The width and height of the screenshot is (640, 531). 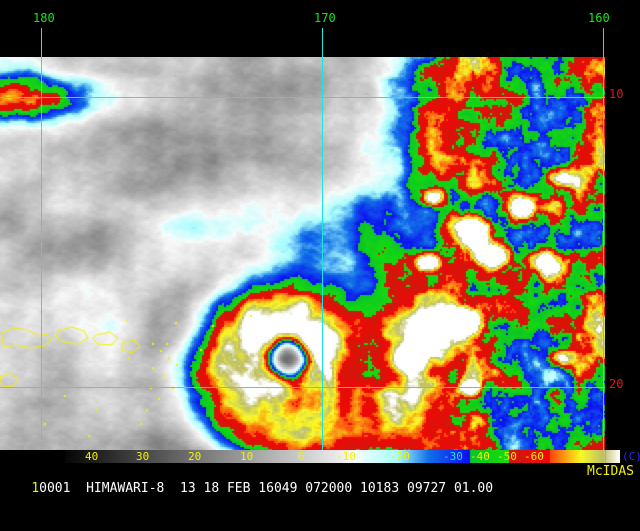 What do you see at coordinates (480, 456) in the screenshot?
I see `colorbar-tick-8: -40` at bounding box center [480, 456].